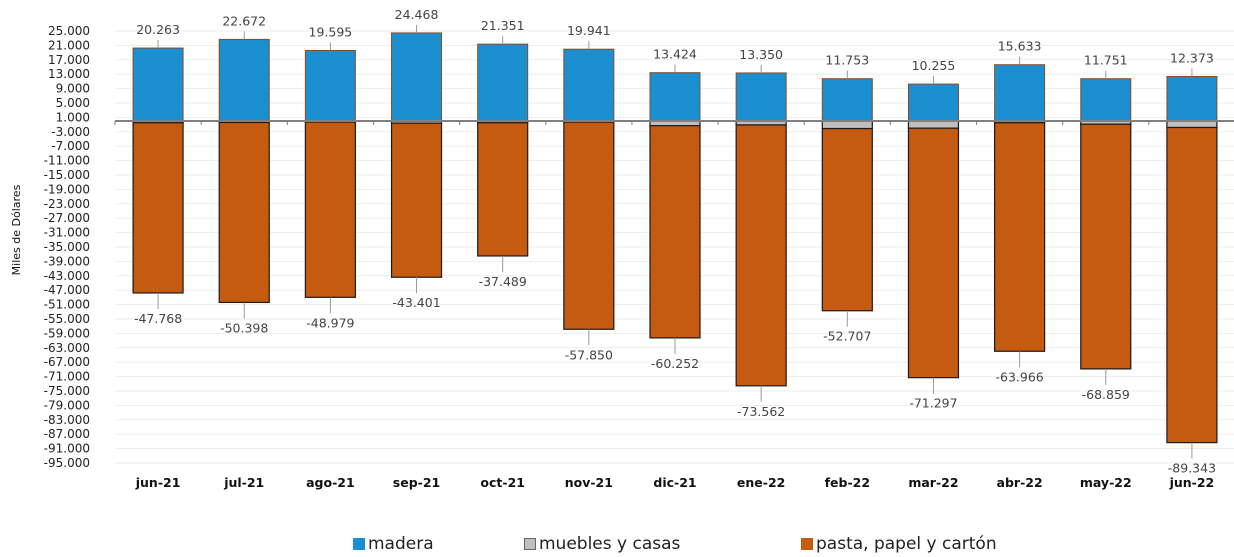 Image resolution: width=1234 pixels, height=557 pixels. What do you see at coordinates (1192, 482) in the screenshot?
I see `x-category-label: jun-22` at bounding box center [1192, 482].